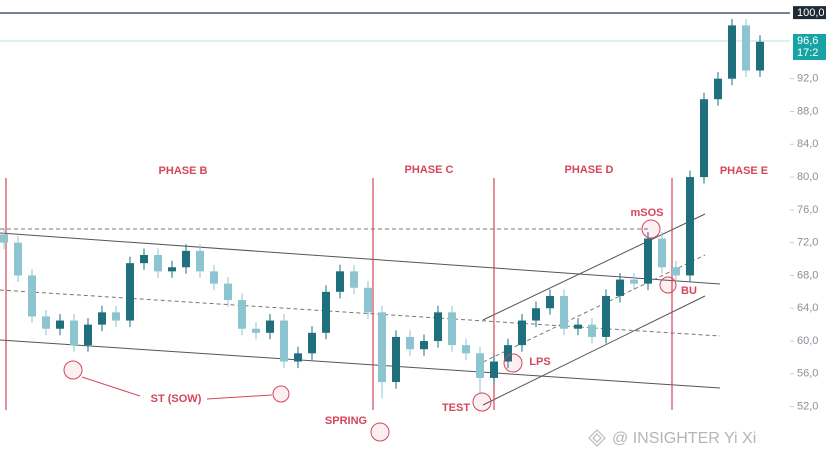  What do you see at coordinates (597, 438) in the screenshot?
I see `watermark-icon` at bounding box center [597, 438].